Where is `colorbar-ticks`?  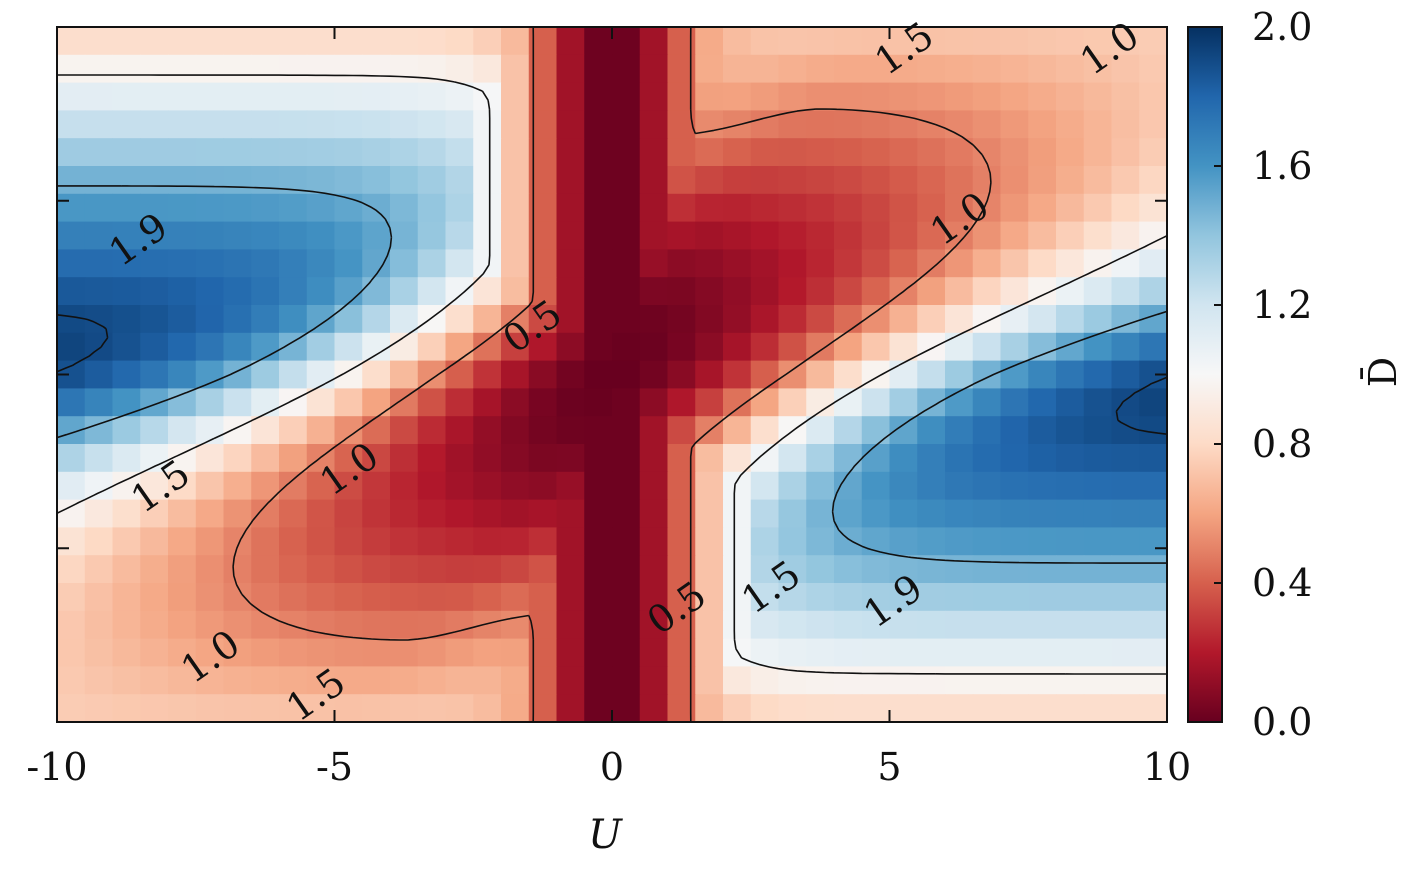
colorbar-ticks is located at coordinates (1218, 374).